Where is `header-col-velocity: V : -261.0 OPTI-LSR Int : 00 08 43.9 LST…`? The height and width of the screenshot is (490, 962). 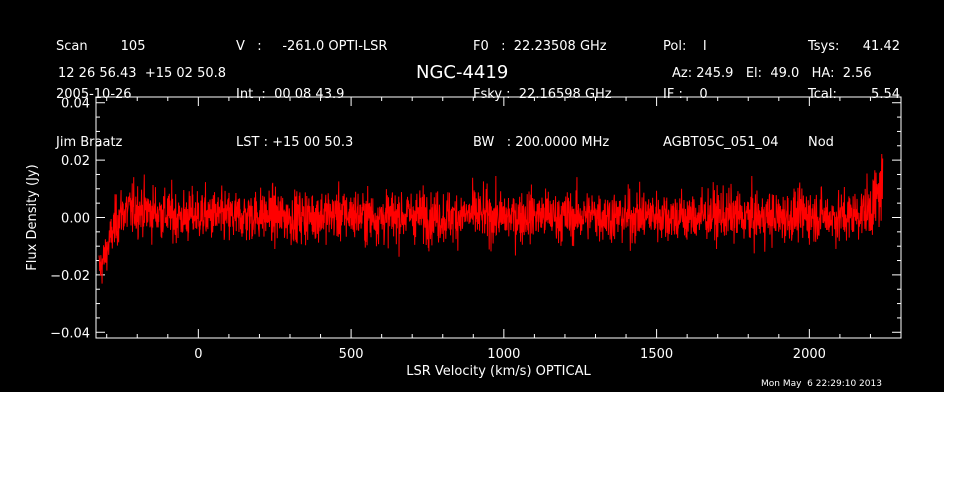 header-col-velocity: V : -261.0 OPTI-LSR Int : 00 08 43.9 LST… is located at coordinates (311, 95).